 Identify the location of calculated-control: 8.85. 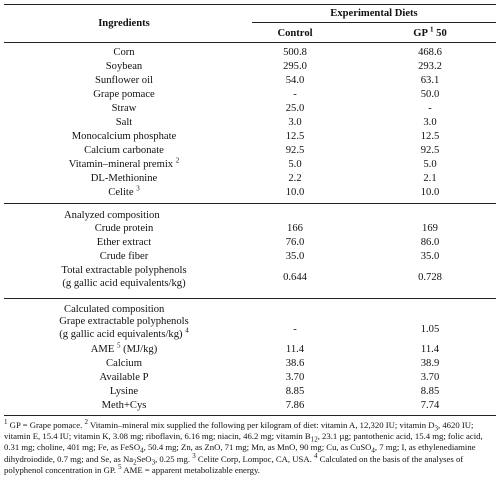
(295, 391).